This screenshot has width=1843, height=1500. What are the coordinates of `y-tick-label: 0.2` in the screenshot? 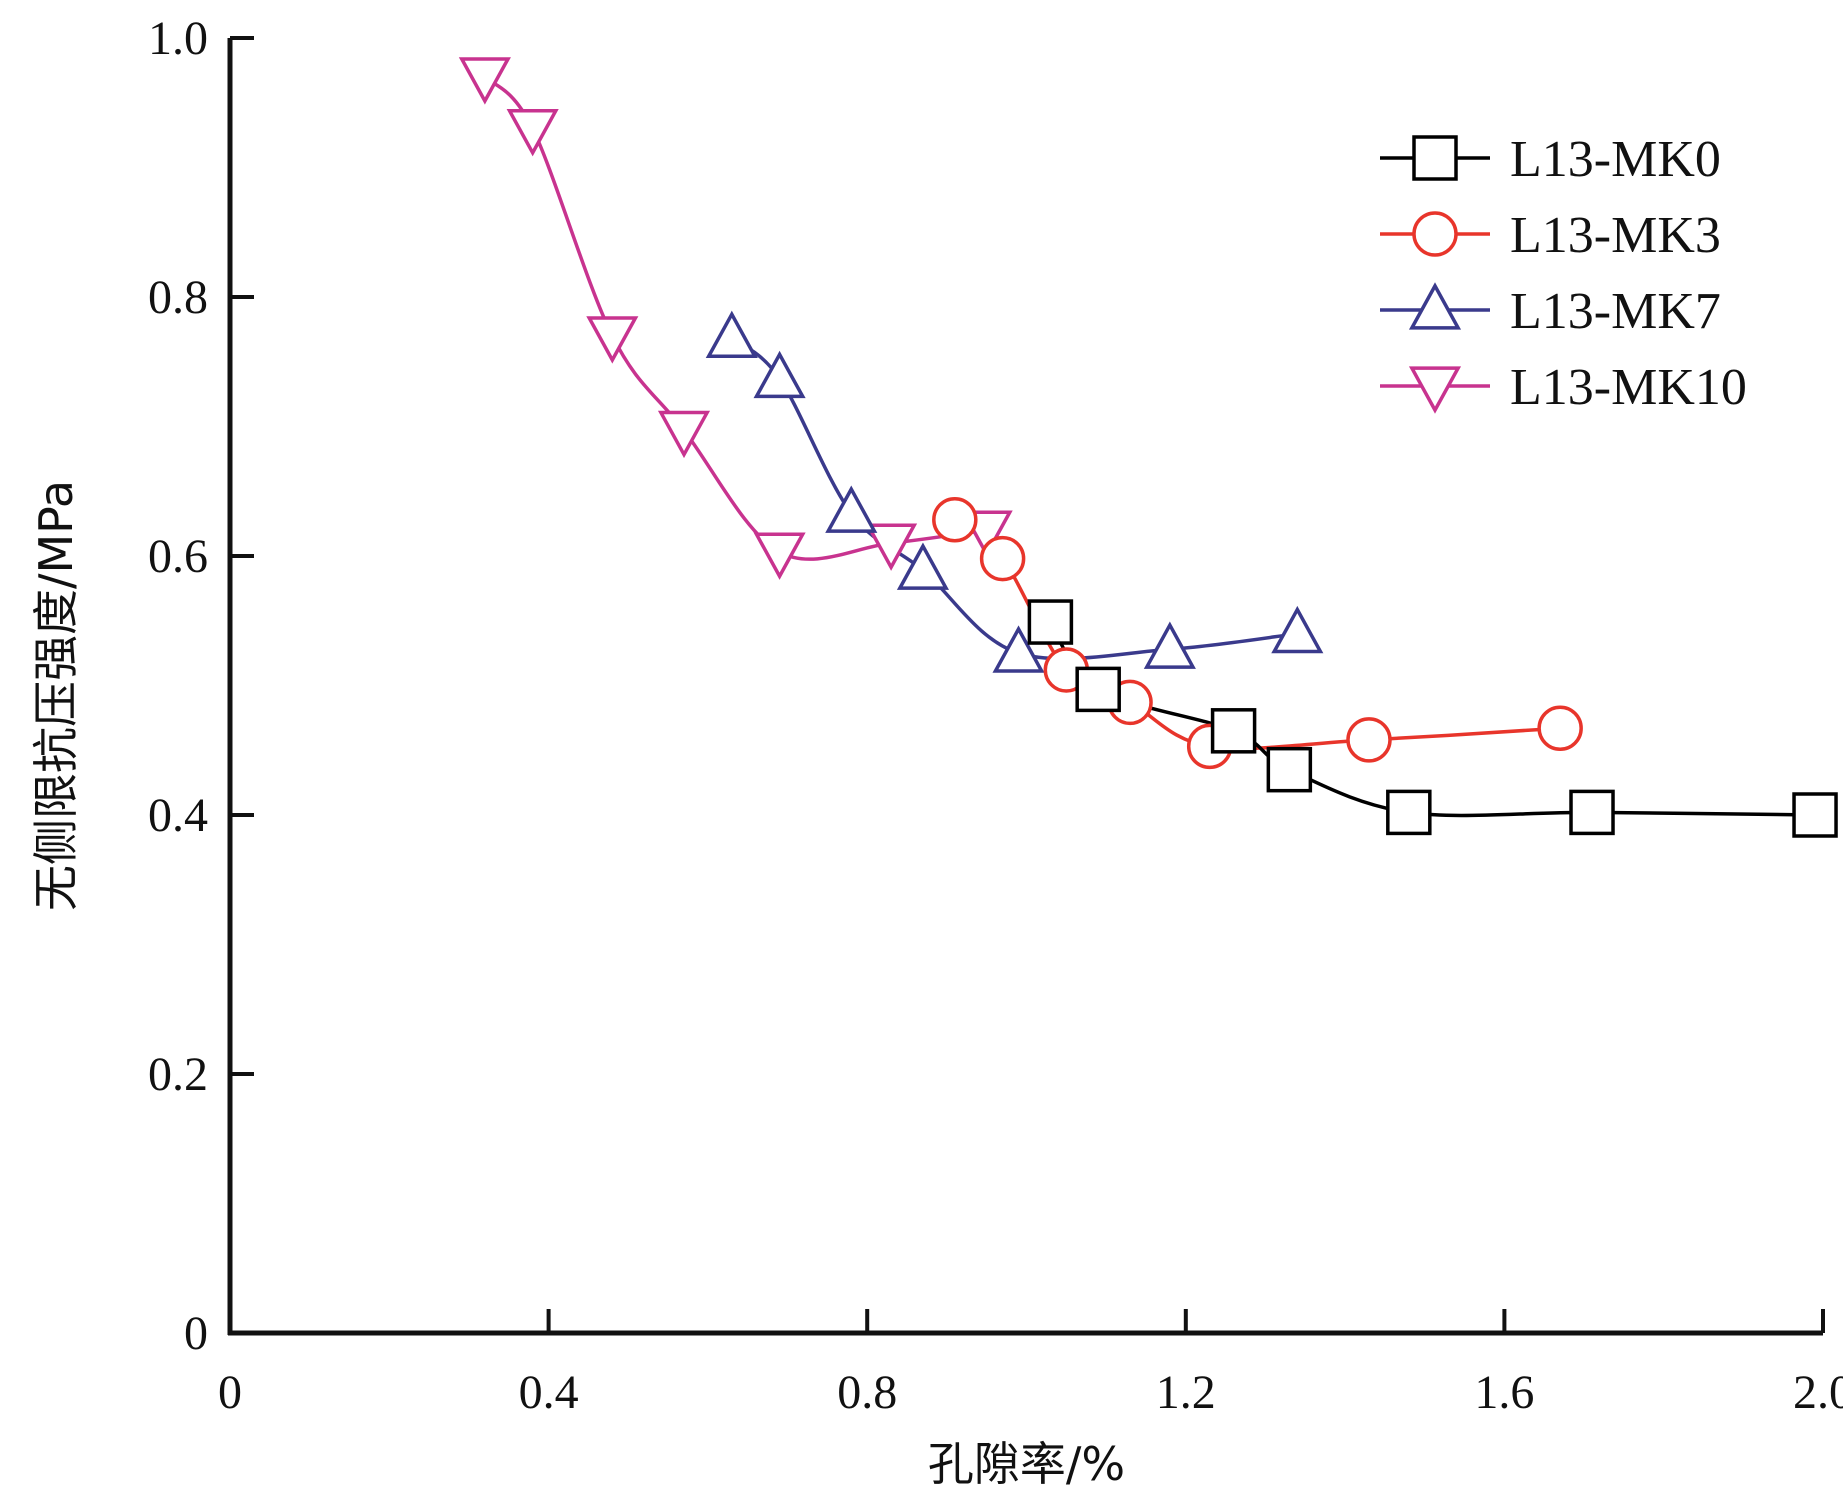 It's located at (178, 1074).